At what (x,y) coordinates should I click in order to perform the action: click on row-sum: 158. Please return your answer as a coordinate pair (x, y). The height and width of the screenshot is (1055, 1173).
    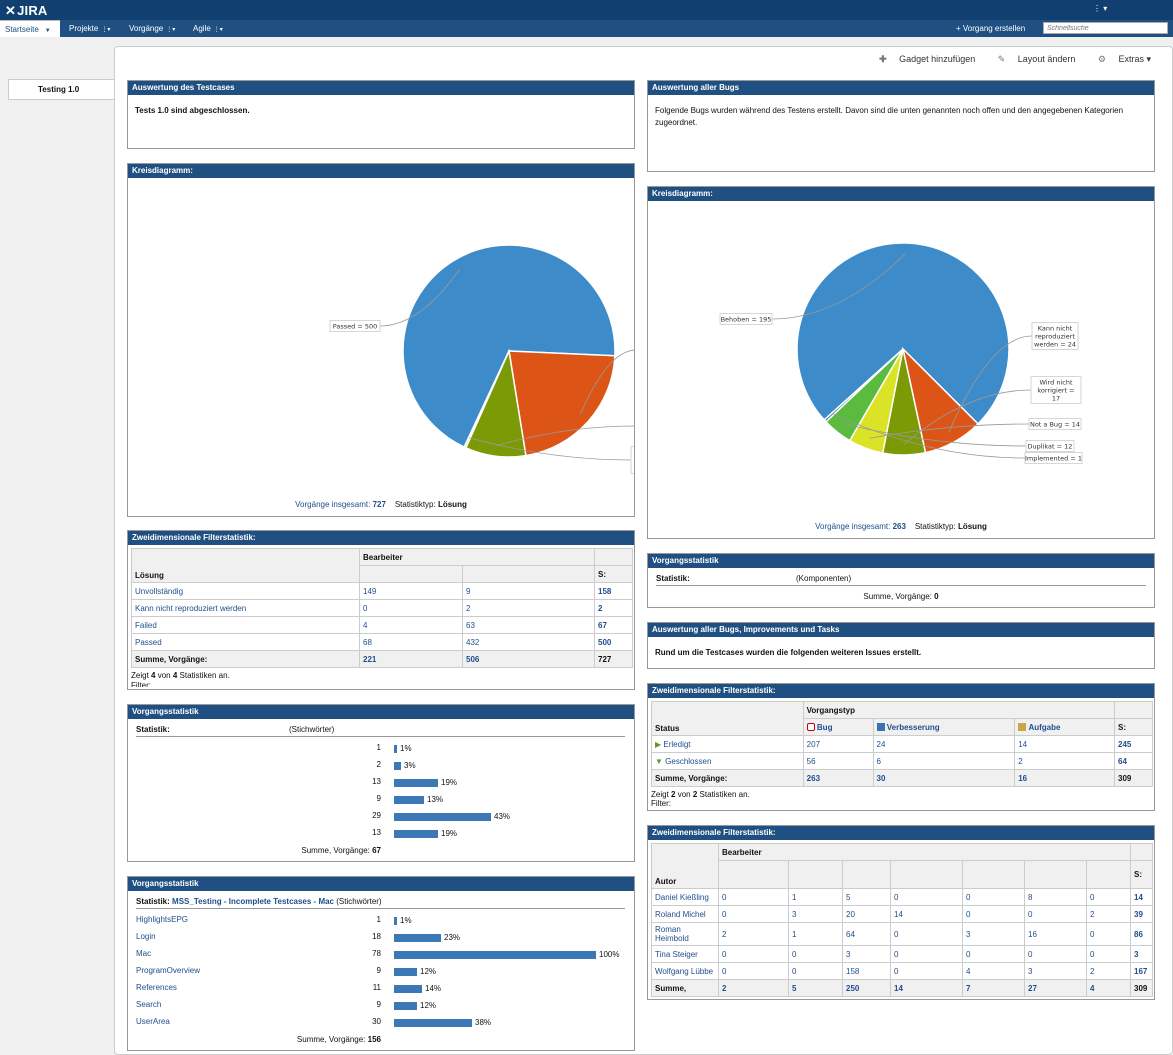
    Looking at the image, I should click on (613, 591).